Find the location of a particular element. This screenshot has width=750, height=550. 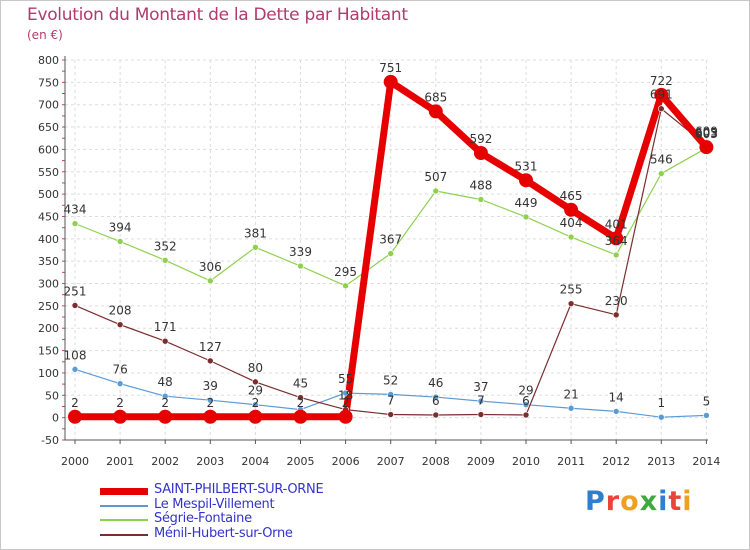

x-tick-label: 2011 is located at coordinates (571, 461).